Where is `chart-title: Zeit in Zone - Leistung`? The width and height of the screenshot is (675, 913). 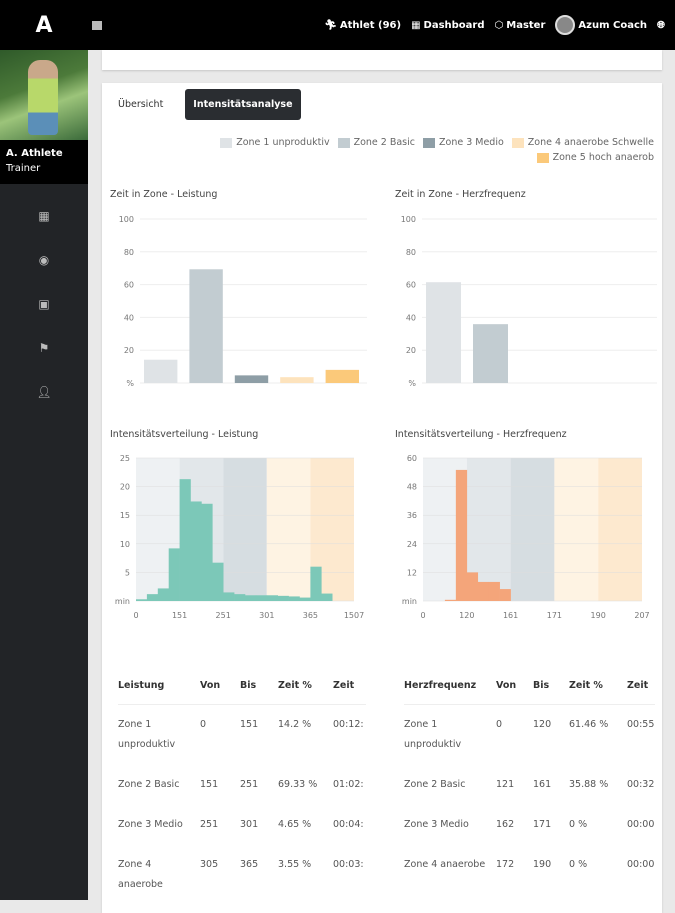 chart-title: Zeit in Zone - Leistung is located at coordinates (164, 194).